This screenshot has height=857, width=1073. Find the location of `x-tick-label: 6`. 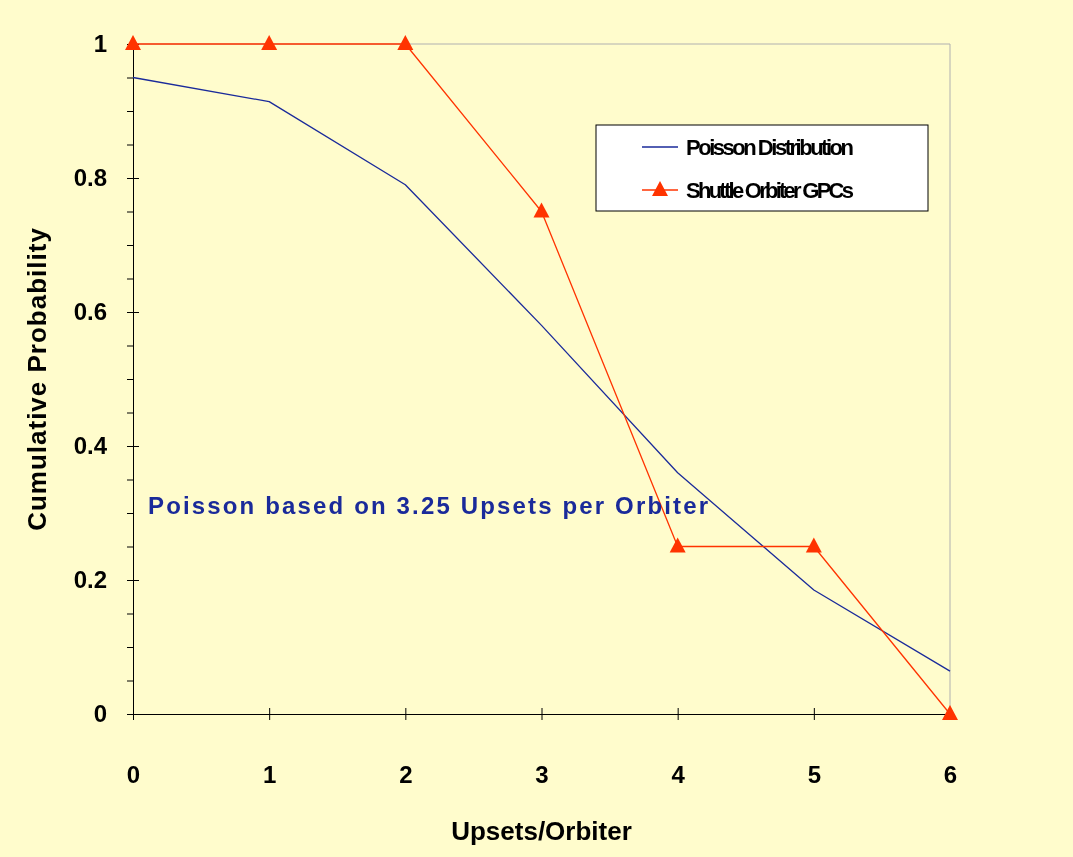

x-tick-label: 6 is located at coordinates (950, 775).